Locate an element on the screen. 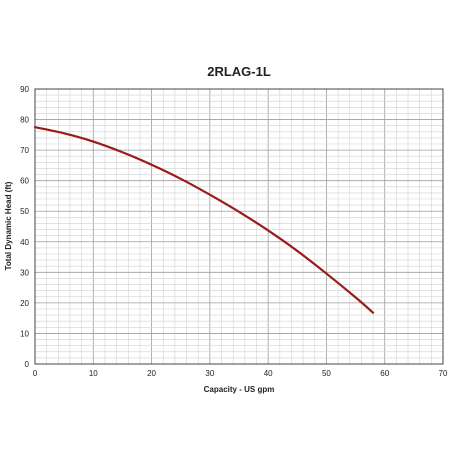 The width and height of the screenshot is (450, 450). y-axis-label: Total Dynamic Head (ft) is located at coordinates (8, 225).